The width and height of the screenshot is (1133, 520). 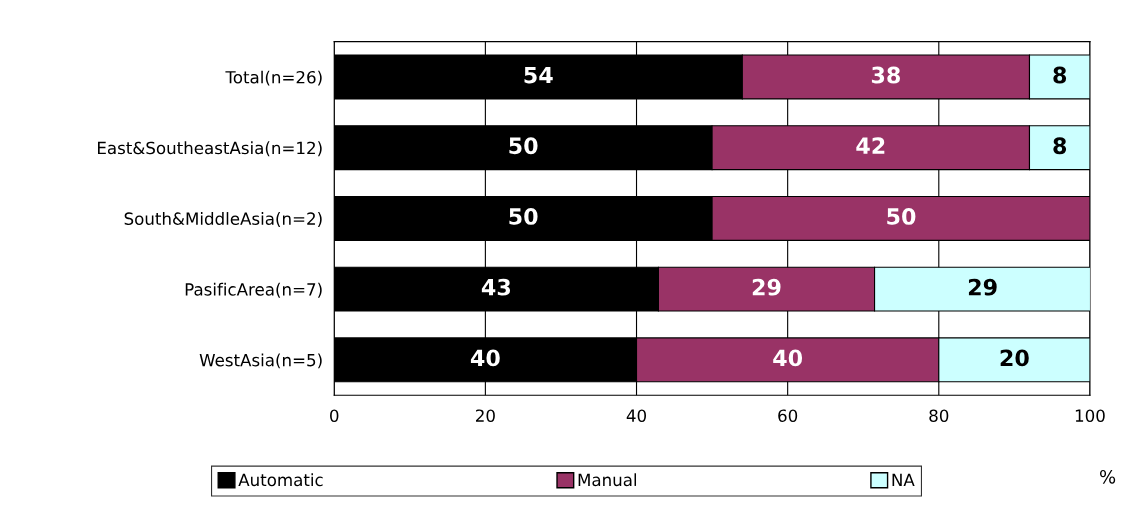 What do you see at coordinates (273, 78) in the screenshot?
I see `y-tick-label: Total(n=26)` at bounding box center [273, 78].